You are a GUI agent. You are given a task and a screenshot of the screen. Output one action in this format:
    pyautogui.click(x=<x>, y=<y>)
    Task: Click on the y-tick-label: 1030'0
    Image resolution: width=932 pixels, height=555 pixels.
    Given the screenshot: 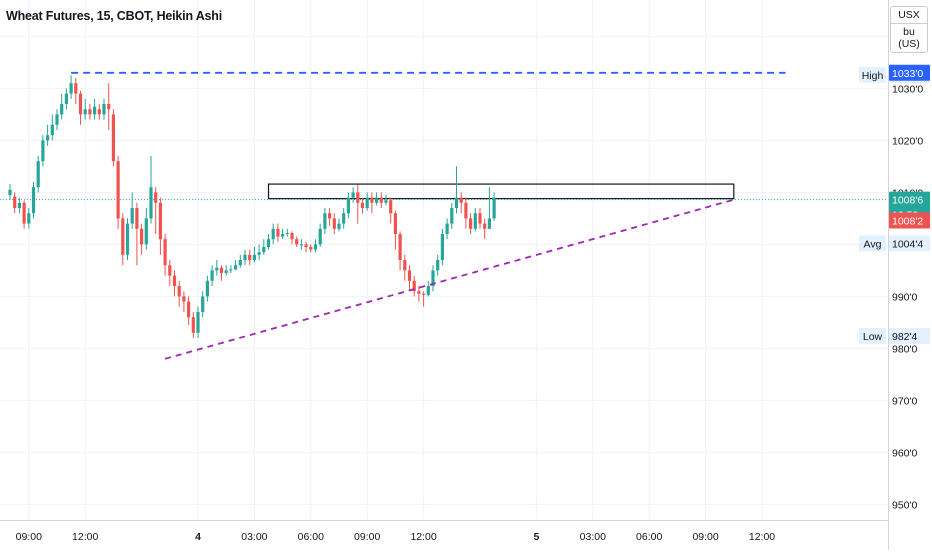 What is the action you would take?
    pyautogui.click(x=907, y=89)
    